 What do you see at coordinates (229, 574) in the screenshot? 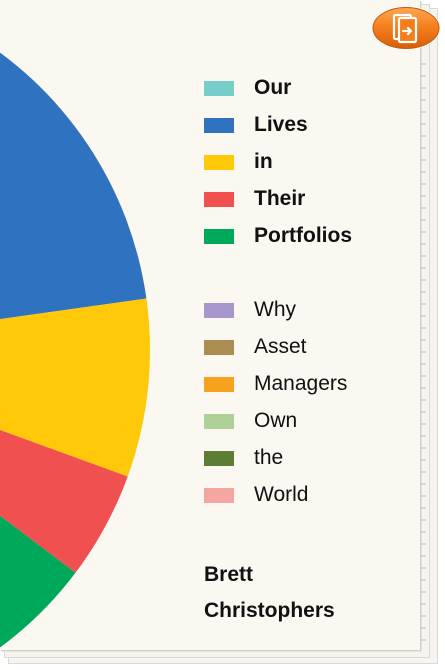
I see `author-first-name: Brett` at bounding box center [229, 574].